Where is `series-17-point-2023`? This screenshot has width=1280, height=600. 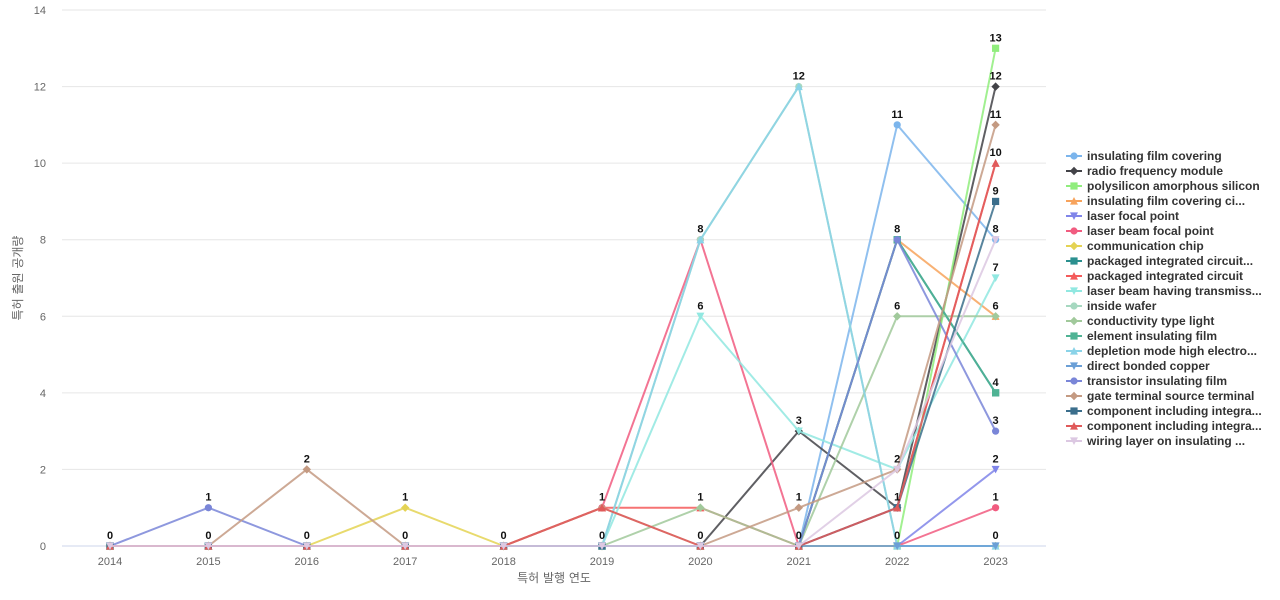
series-17-point-2023 is located at coordinates (995, 125).